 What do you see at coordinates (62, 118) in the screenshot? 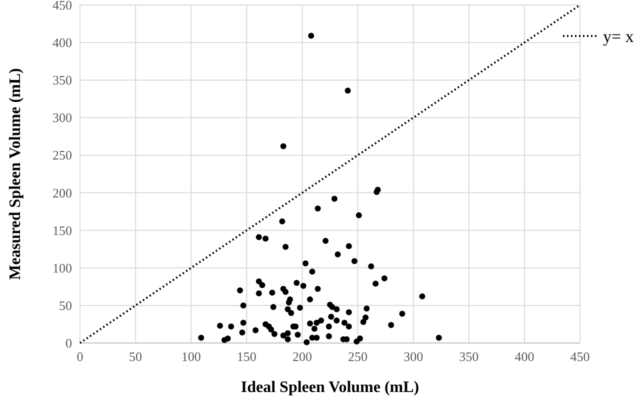
I see `y-tick-label: 300` at bounding box center [62, 118].